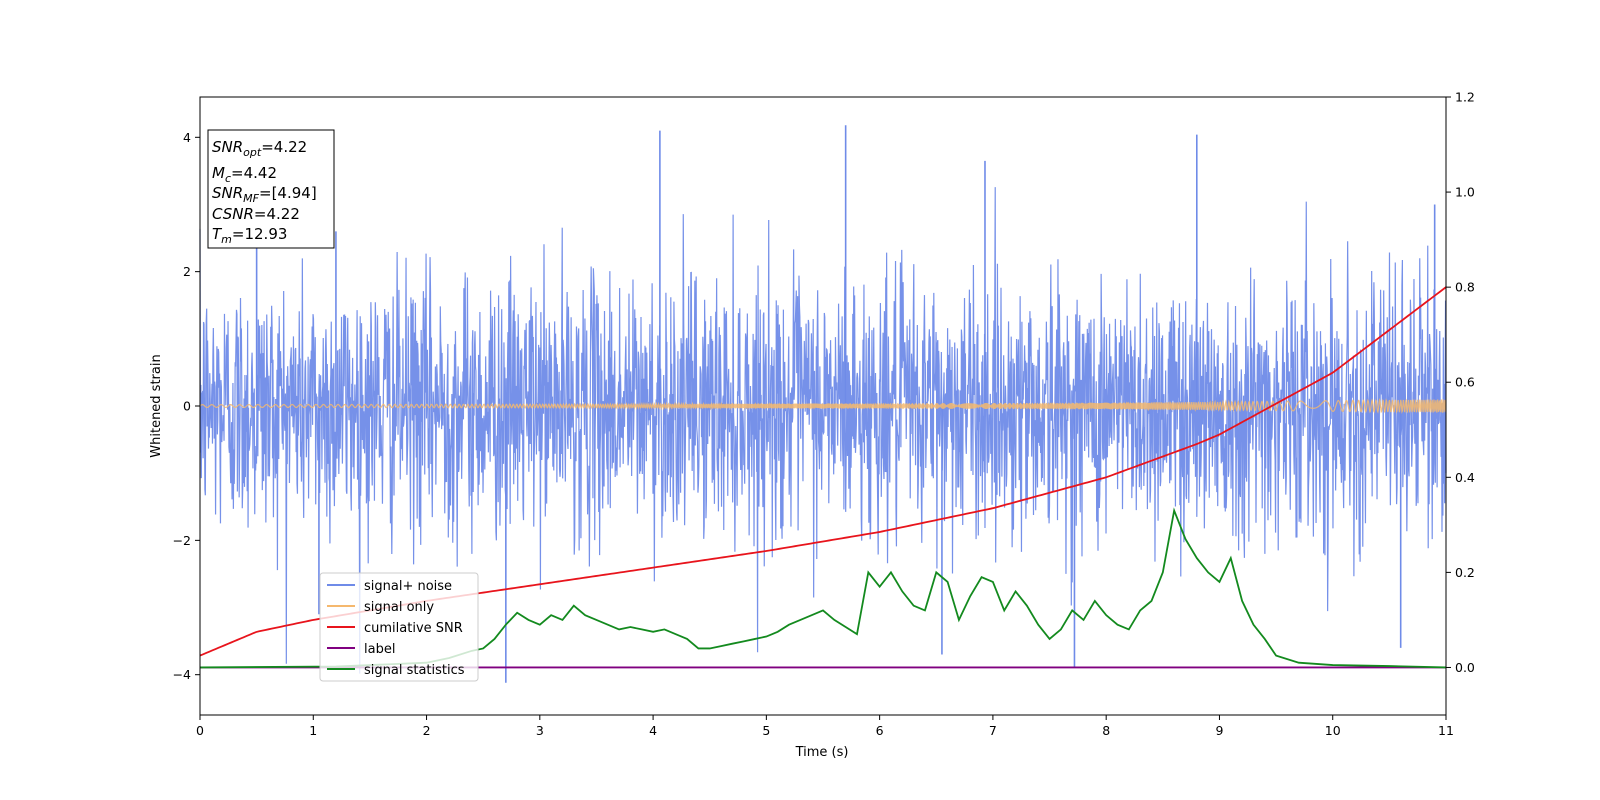 The image size is (1600, 800). Describe the element at coordinates (1106, 730) in the screenshot. I see `x-tick-label: 8` at that location.